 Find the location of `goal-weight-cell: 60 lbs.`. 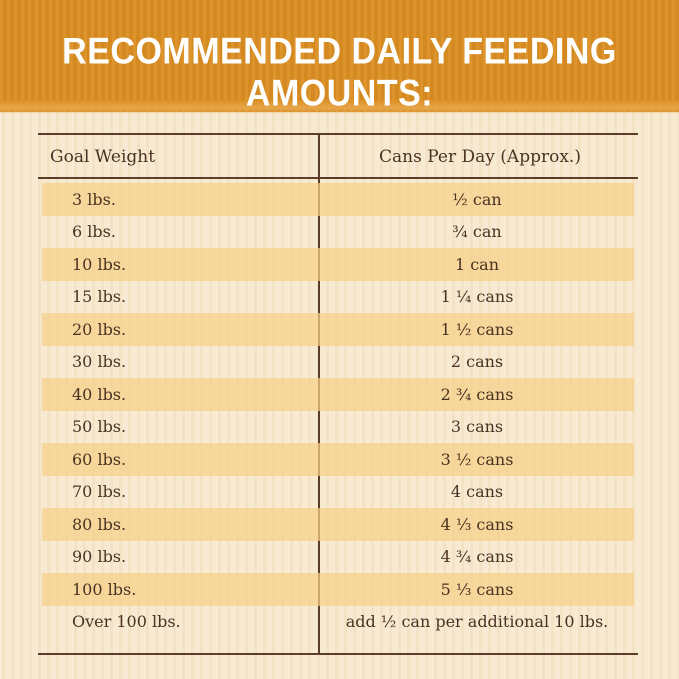

goal-weight-cell: 60 lbs. is located at coordinates (99, 459).